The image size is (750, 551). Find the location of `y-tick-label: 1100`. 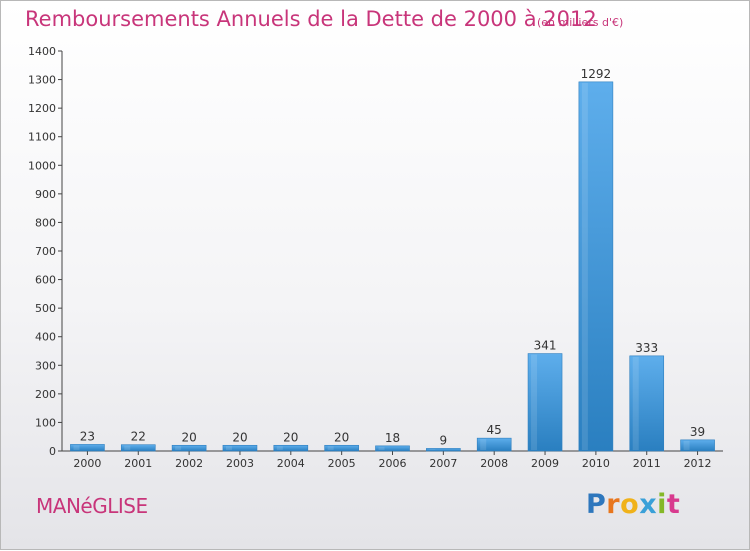

y-tick-label: 1100 is located at coordinates (42, 137).